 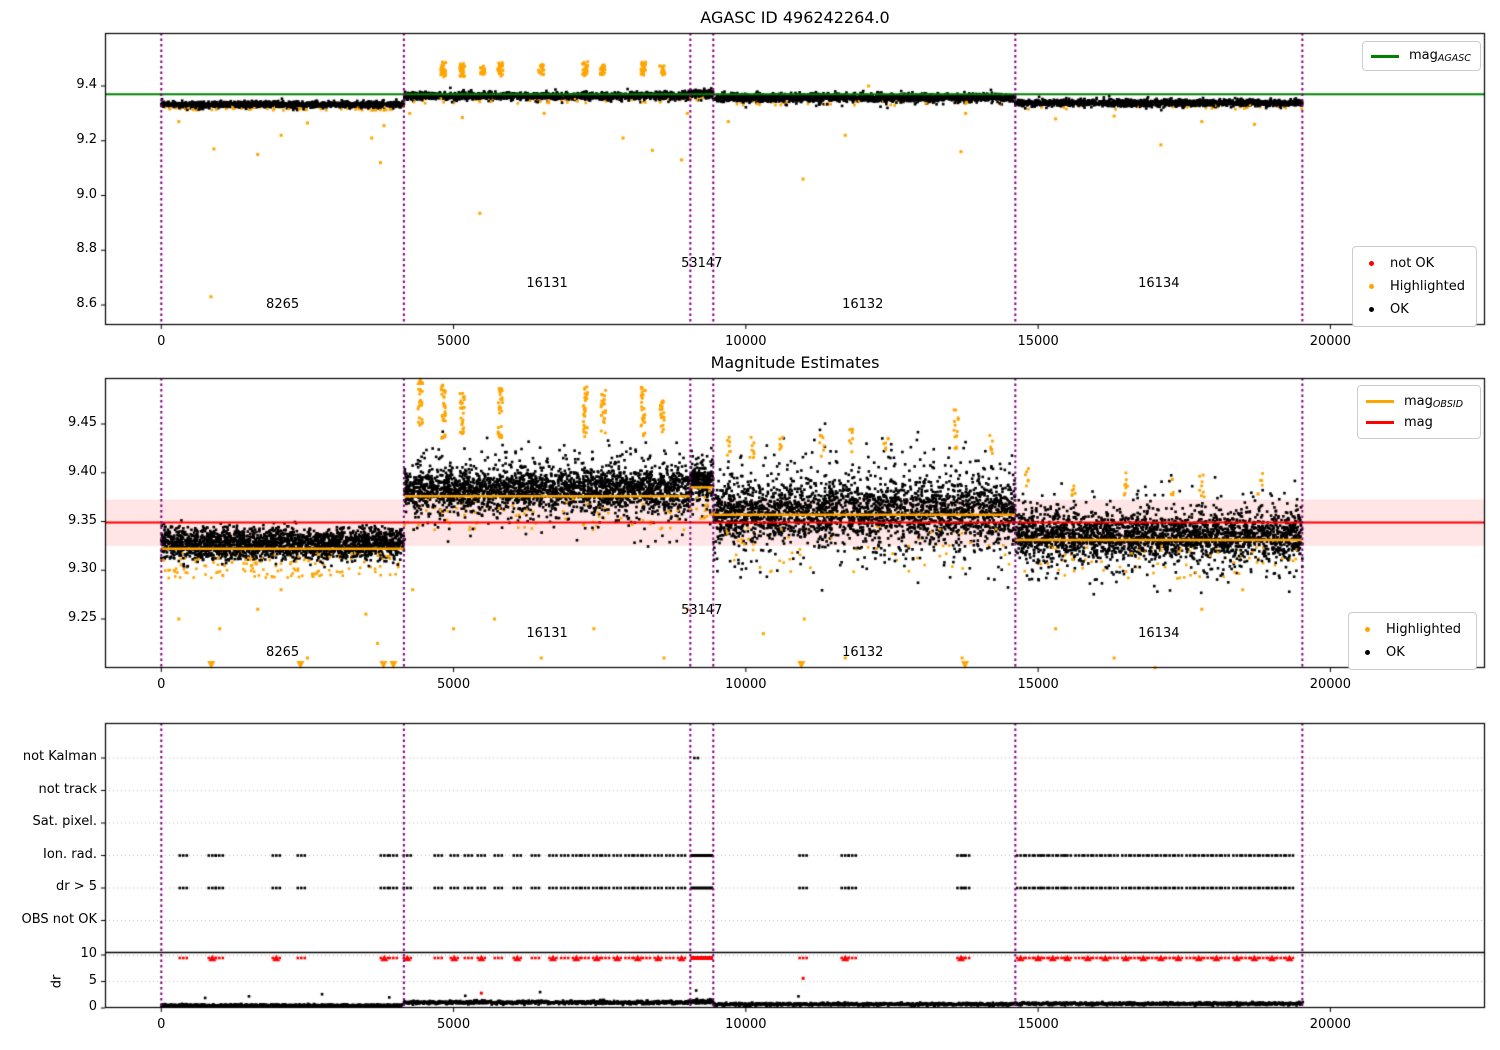 I want to click on legend-top-points: not OK Highlighted OK, so click(x=1414, y=286).